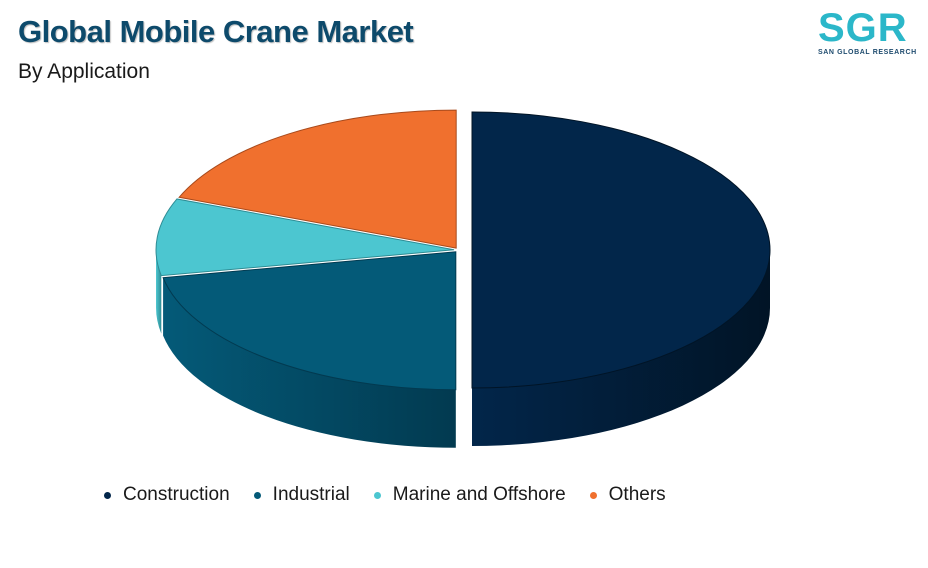 The height and width of the screenshot is (568, 928). What do you see at coordinates (305, 237) in the screenshot?
I see `pie-slice-marine-and-offshore` at bounding box center [305, 237].